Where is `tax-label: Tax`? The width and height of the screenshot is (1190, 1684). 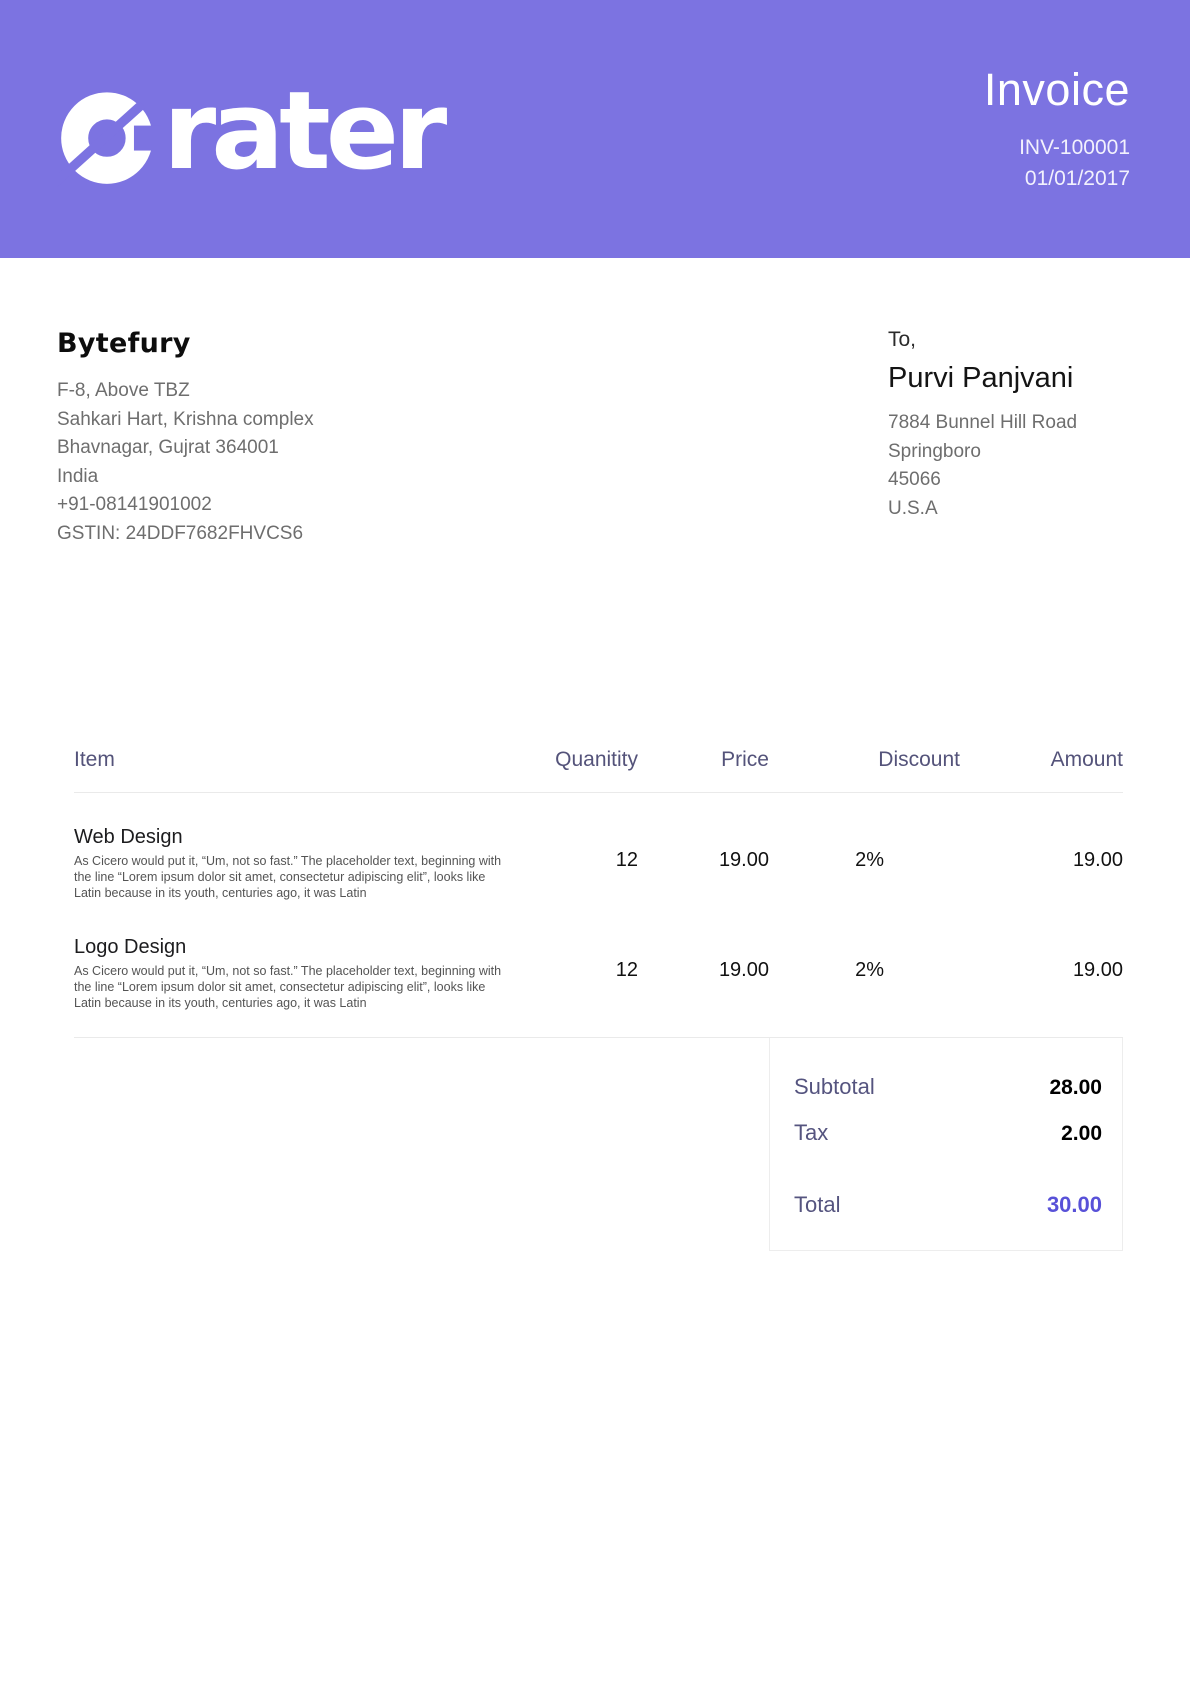
tax-label: Tax is located at coordinates (811, 1132).